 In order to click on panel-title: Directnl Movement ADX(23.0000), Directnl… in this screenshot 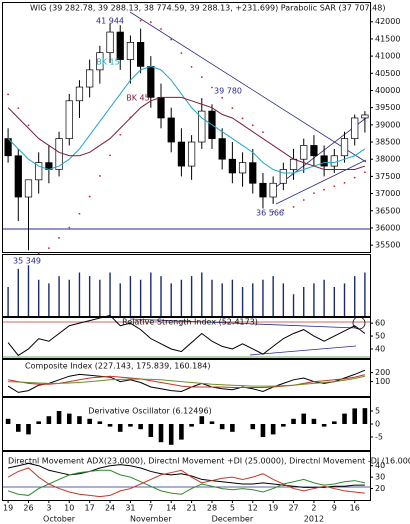, I will do `click(209, 461)`.